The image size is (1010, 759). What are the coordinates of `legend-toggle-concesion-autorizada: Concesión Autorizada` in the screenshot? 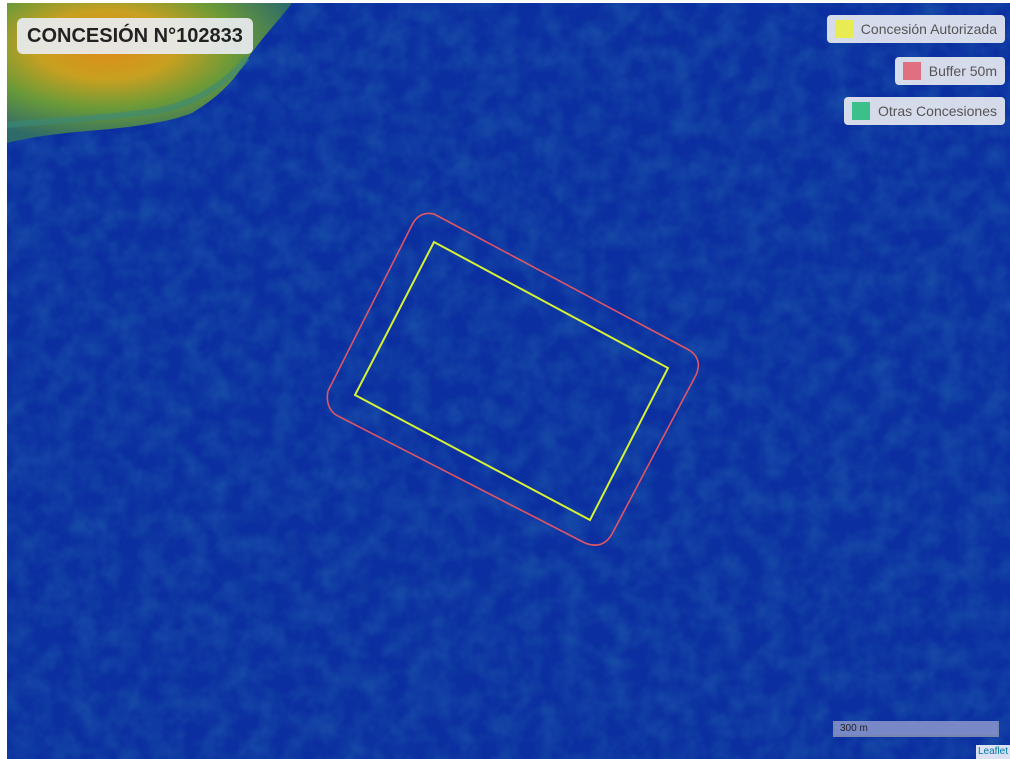 It's located at (915, 29).